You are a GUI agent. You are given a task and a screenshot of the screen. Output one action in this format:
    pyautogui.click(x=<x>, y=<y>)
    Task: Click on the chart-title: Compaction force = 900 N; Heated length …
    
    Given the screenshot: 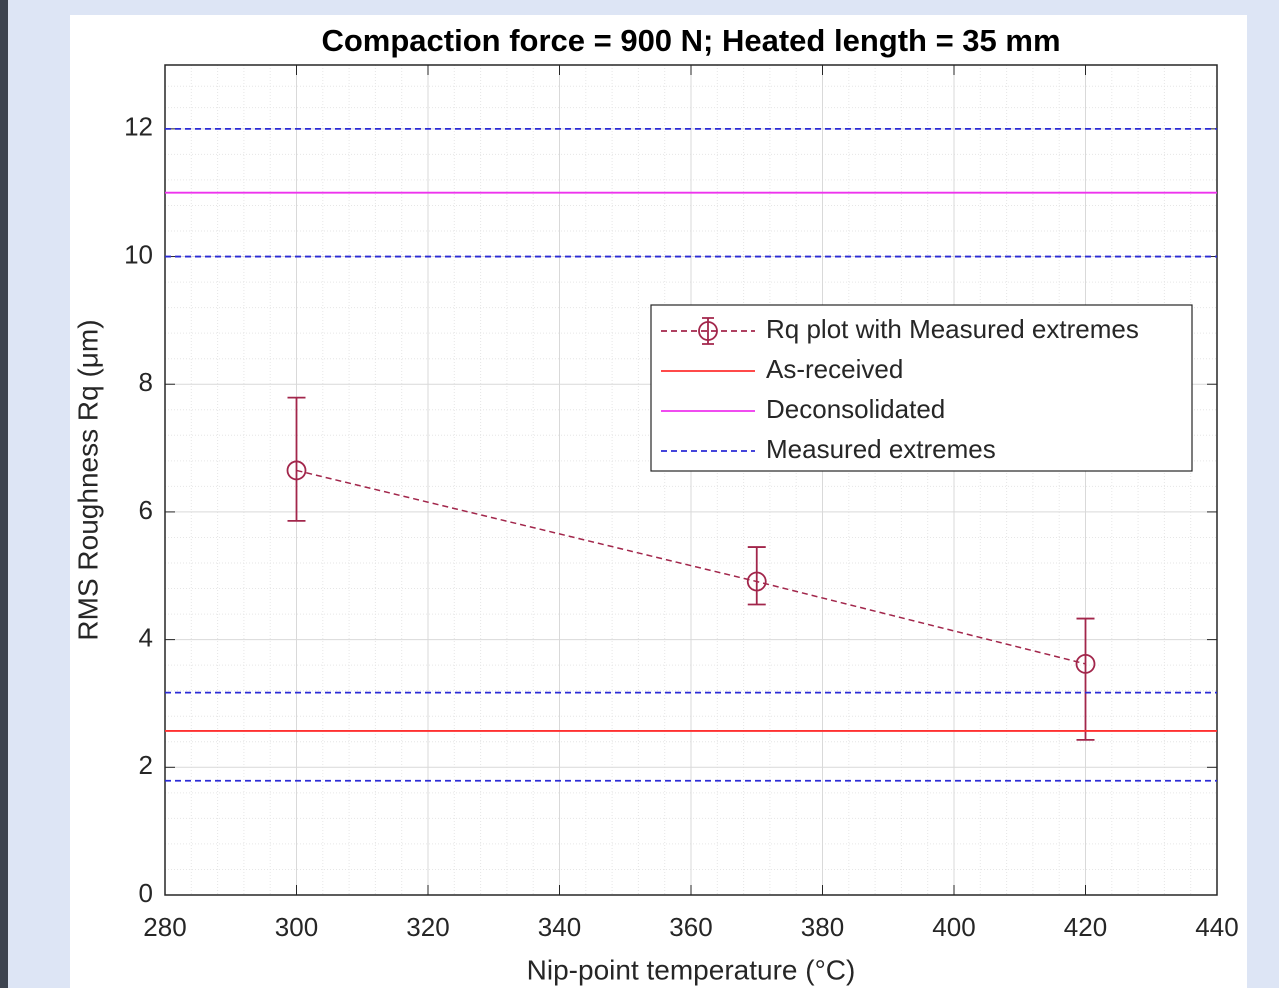 What is the action you would take?
    pyautogui.click(x=690, y=40)
    